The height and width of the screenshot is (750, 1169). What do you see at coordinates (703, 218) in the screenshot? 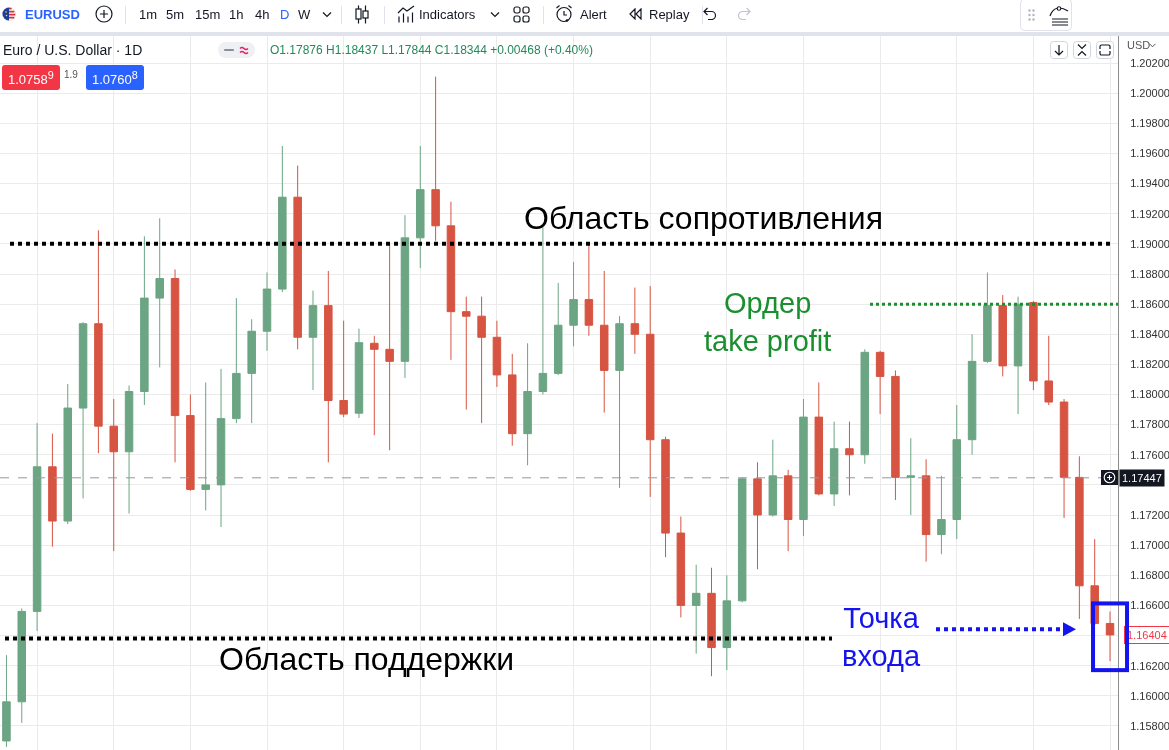
I see `ref-line-label: Область сопротивления` at bounding box center [703, 218].